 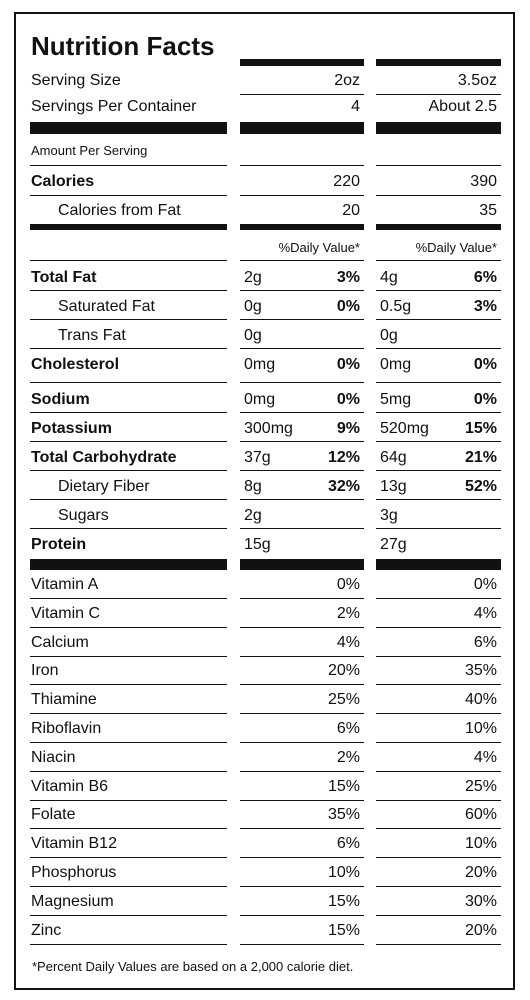 I want to click on serving-size-label: Serving Size, so click(x=76, y=80).